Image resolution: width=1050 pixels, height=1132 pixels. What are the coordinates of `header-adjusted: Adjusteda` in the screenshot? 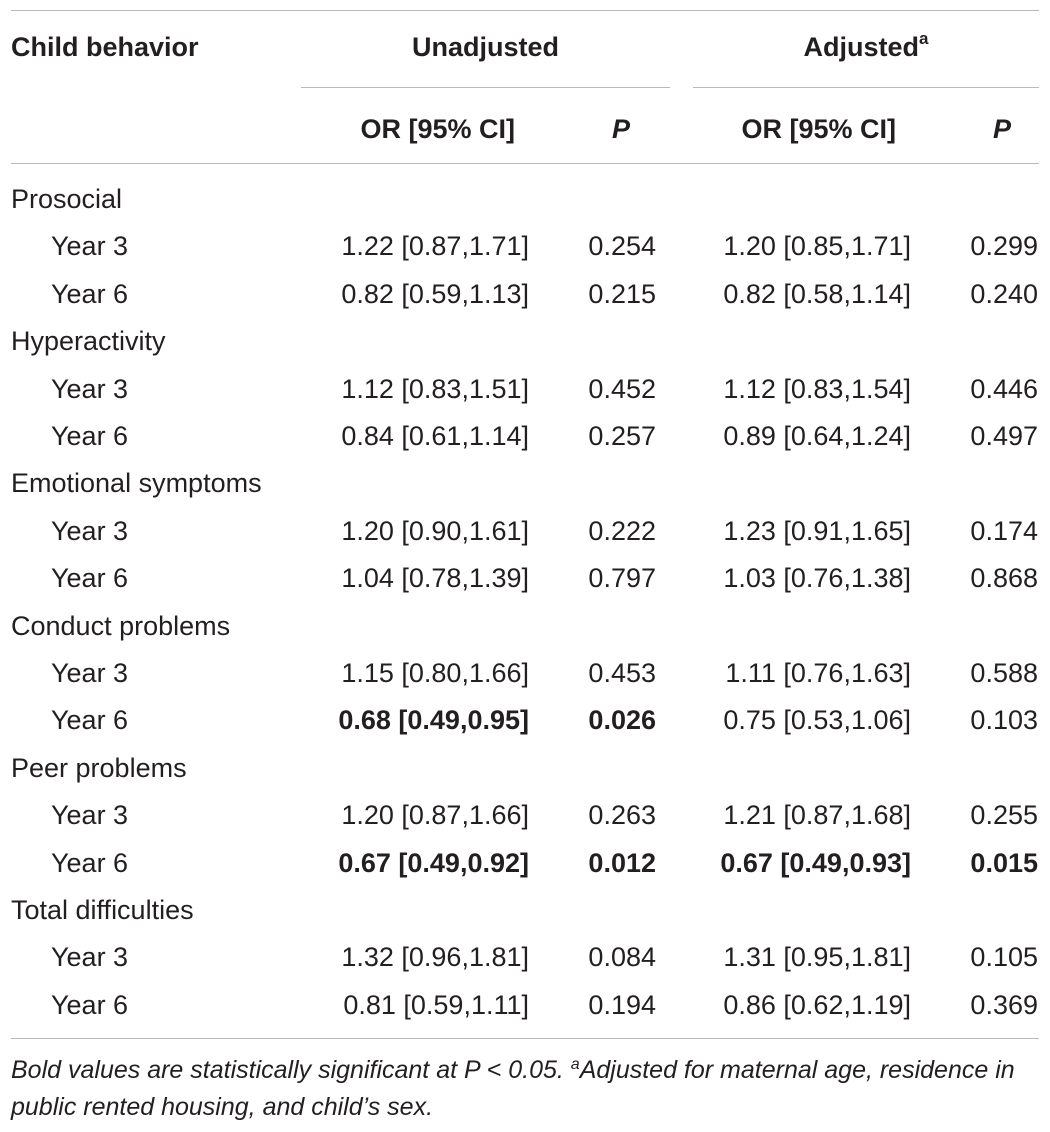 It's located at (866, 46).